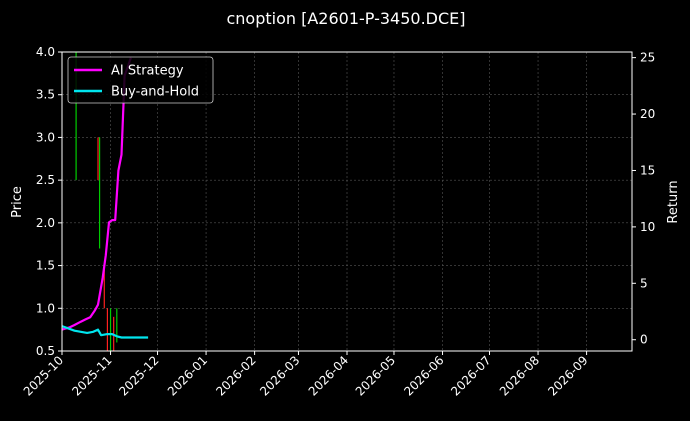  Describe the element at coordinates (45, 266) in the screenshot. I see `y-left-tick-label: 1.5` at that location.